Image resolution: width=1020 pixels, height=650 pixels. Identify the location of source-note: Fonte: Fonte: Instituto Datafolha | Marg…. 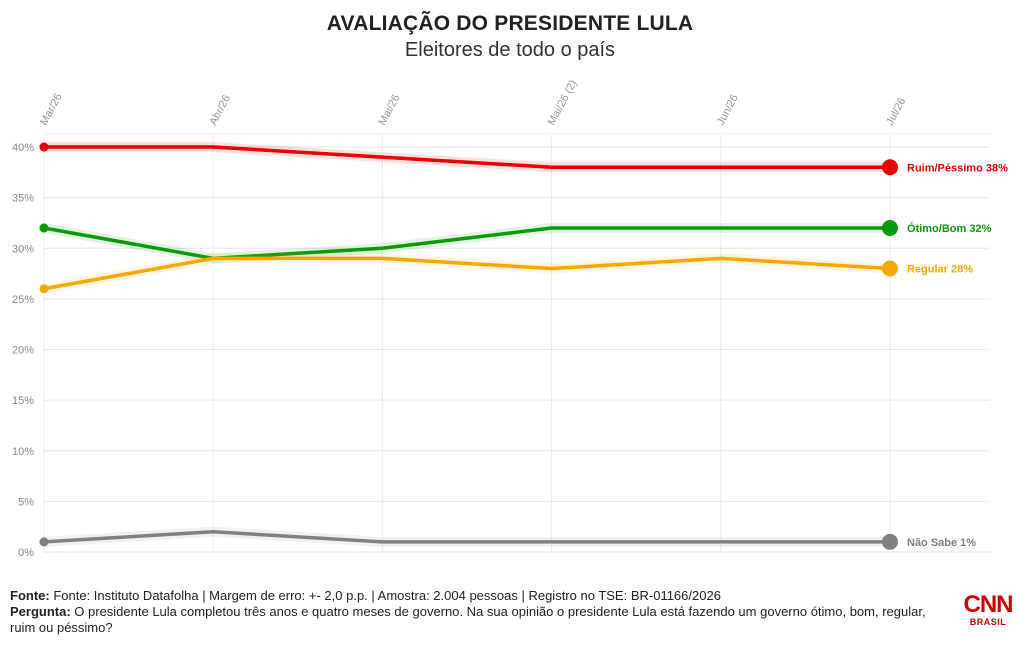
(480, 596).